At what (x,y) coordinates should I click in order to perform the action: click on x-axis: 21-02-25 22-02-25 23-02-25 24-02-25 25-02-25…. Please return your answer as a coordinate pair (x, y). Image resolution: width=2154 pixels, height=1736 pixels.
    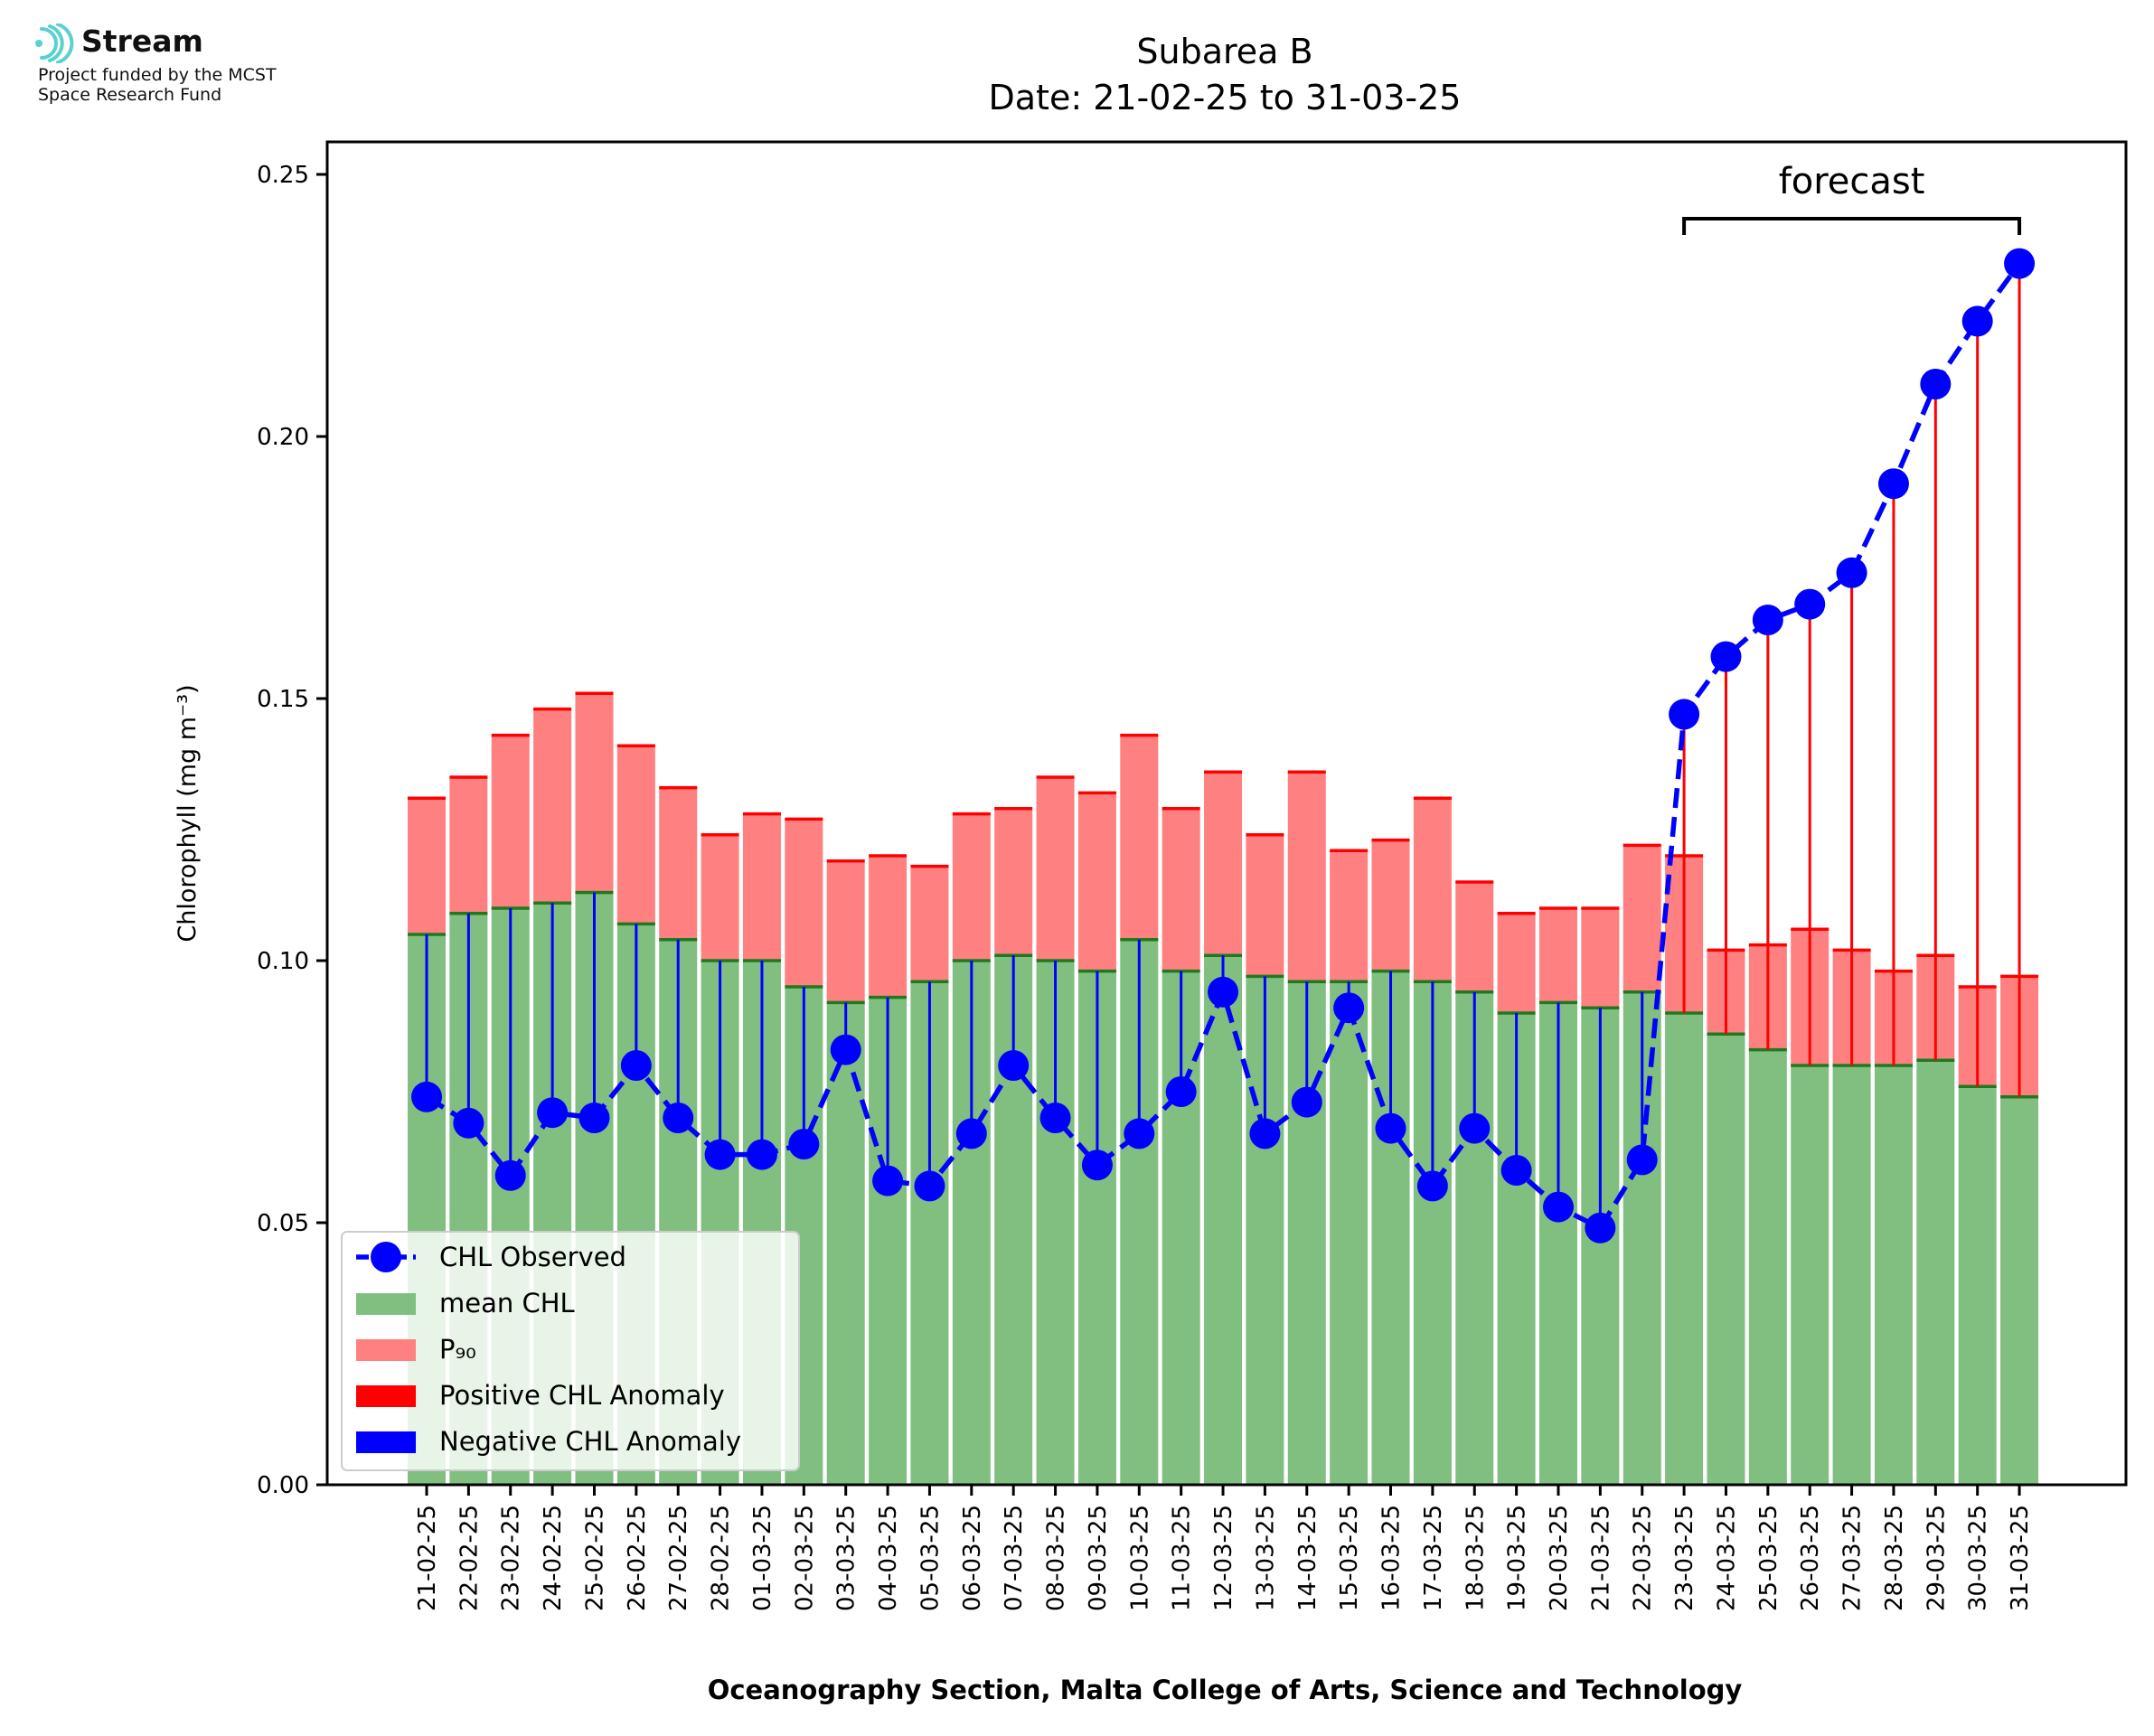
    Looking at the image, I should click on (1224, 1548).